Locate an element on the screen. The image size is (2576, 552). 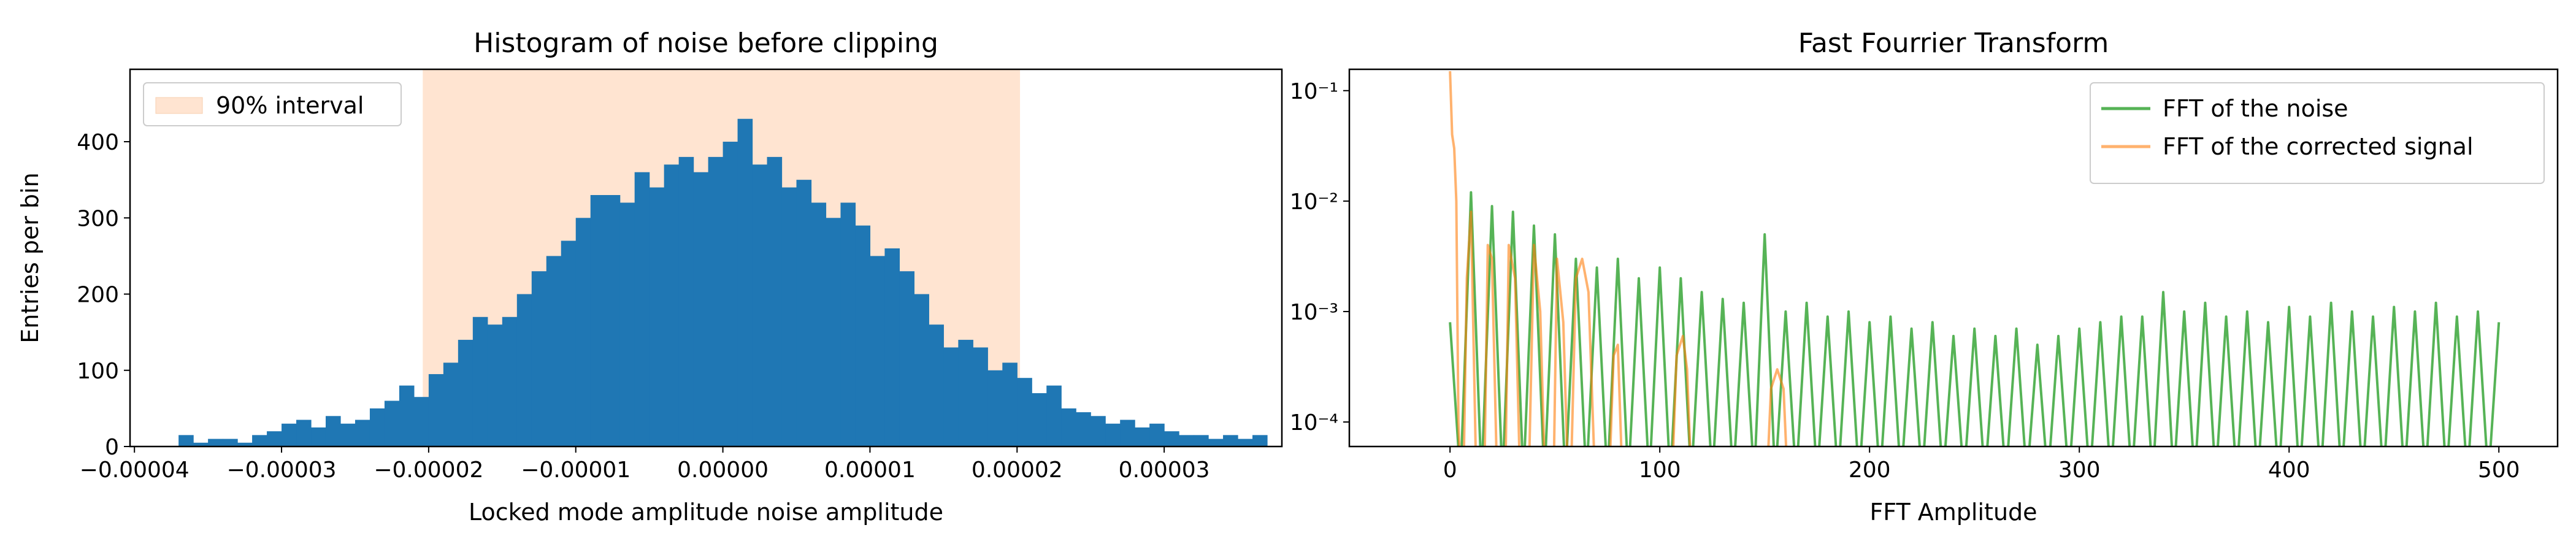
x-tick-label: 0.00001 is located at coordinates (870, 470).